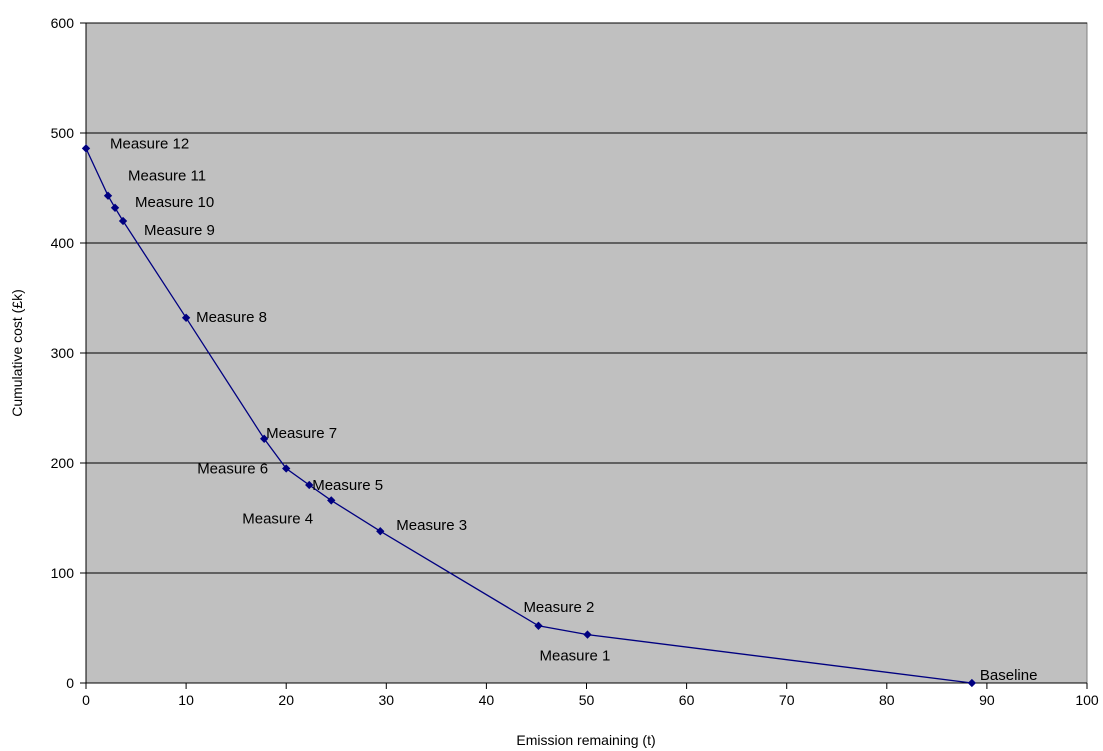 Image resolution: width=1103 pixels, height=751 pixels. I want to click on x-tick-label: 0, so click(86, 700).